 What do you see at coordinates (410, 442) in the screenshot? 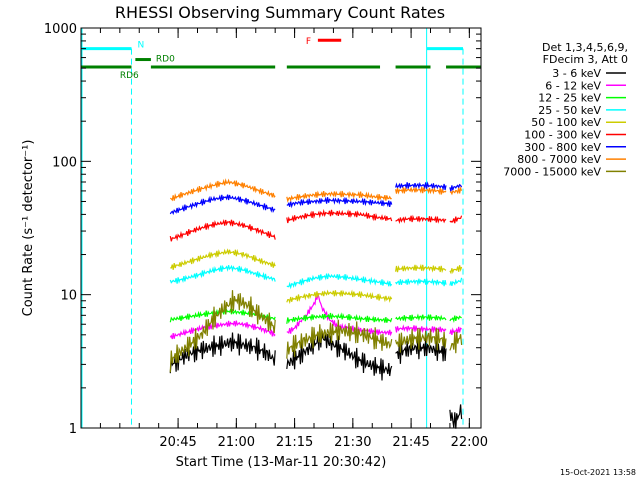
I see `x-tick-label: 21:45` at bounding box center [410, 442].